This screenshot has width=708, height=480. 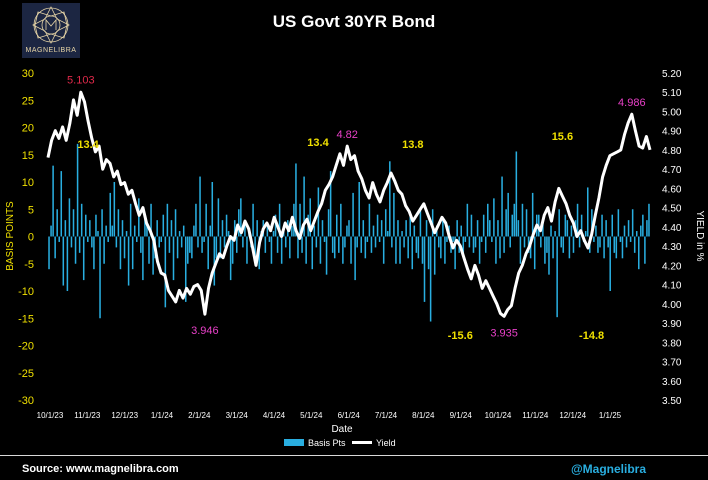 What do you see at coordinates (81, 81) in the screenshot?
I see `annotation-label: 5.103` at bounding box center [81, 81].